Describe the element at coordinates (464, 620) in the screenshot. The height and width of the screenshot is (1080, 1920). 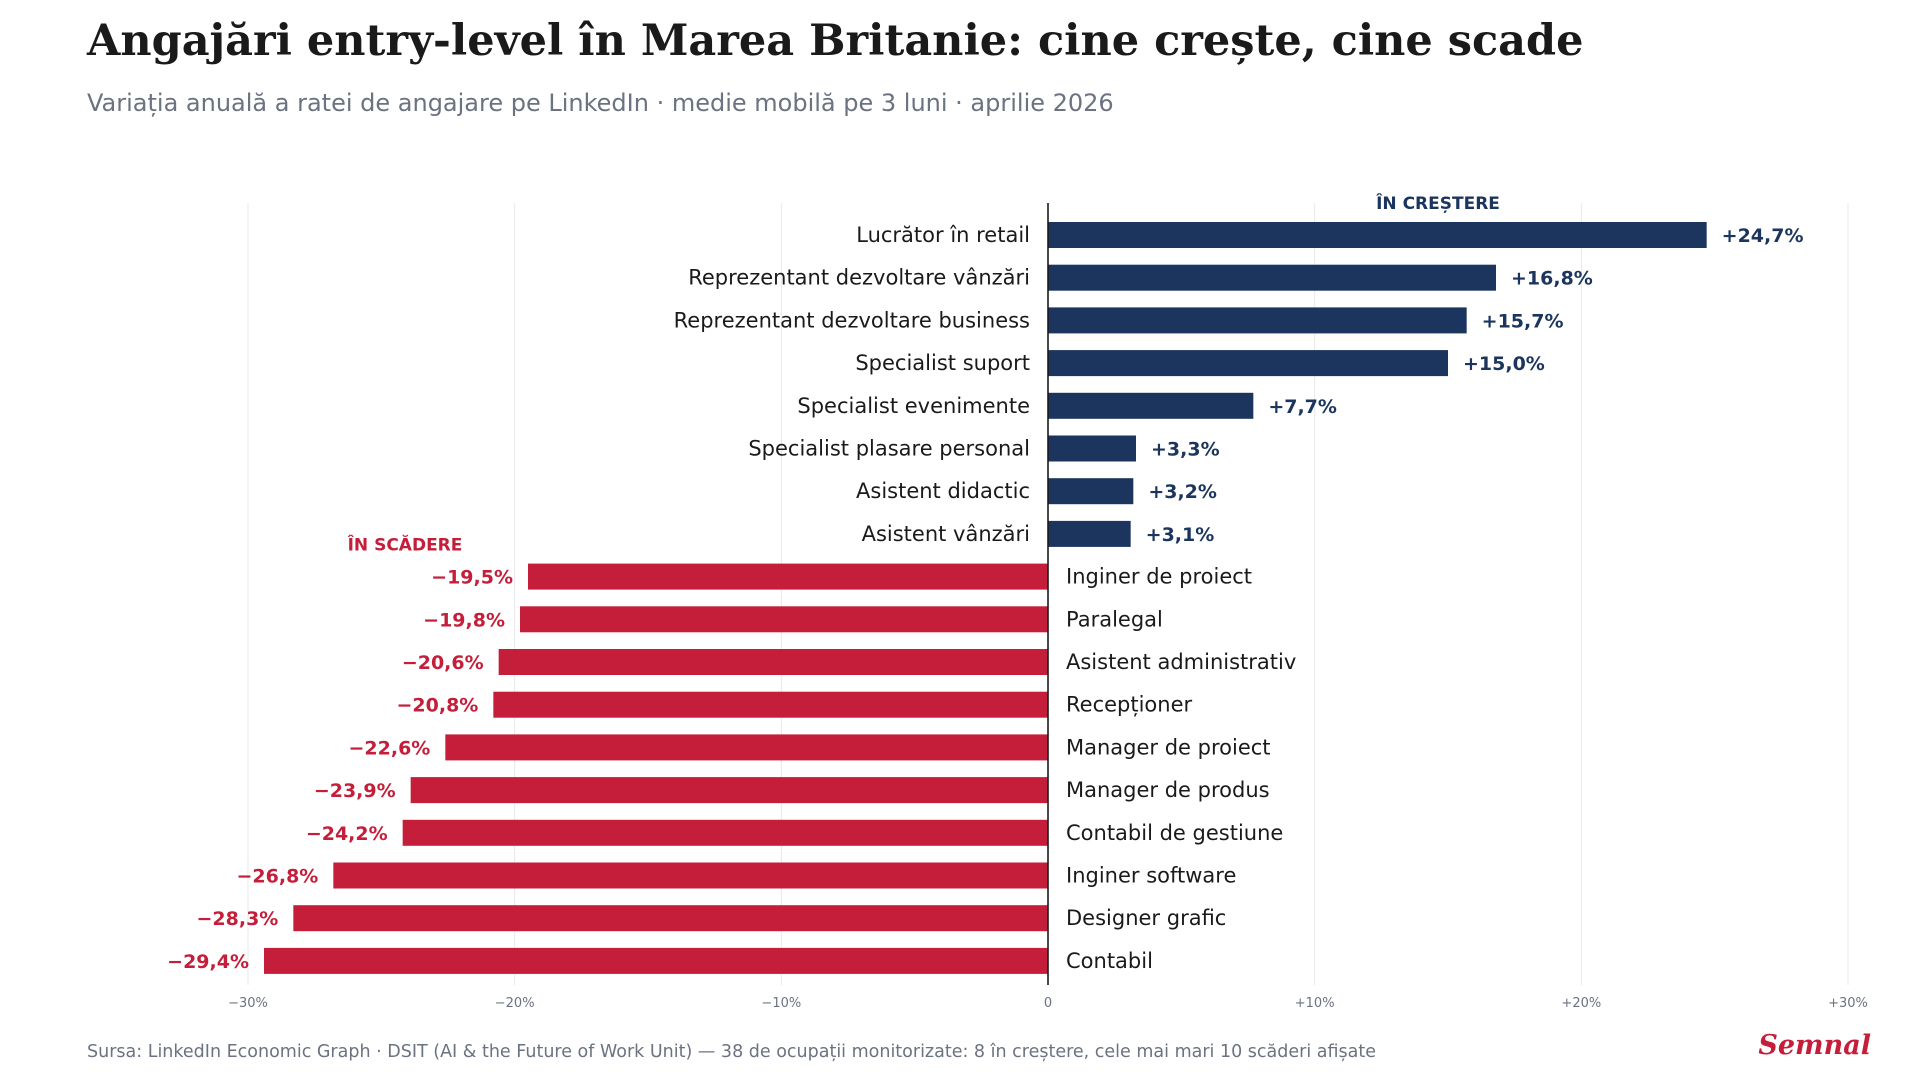
I see `value-label: −19,8%` at that location.